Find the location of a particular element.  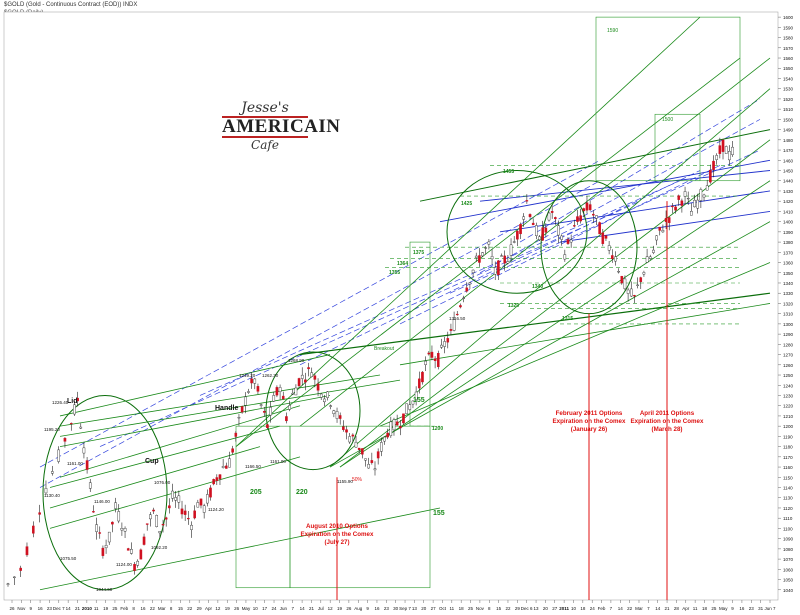

y-tick-label: 1070 is located at coordinates (788, 559).